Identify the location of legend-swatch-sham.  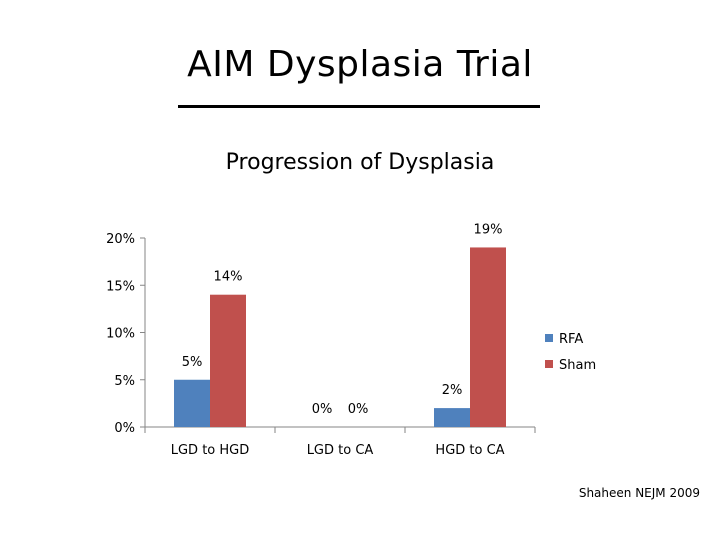
(549, 364).